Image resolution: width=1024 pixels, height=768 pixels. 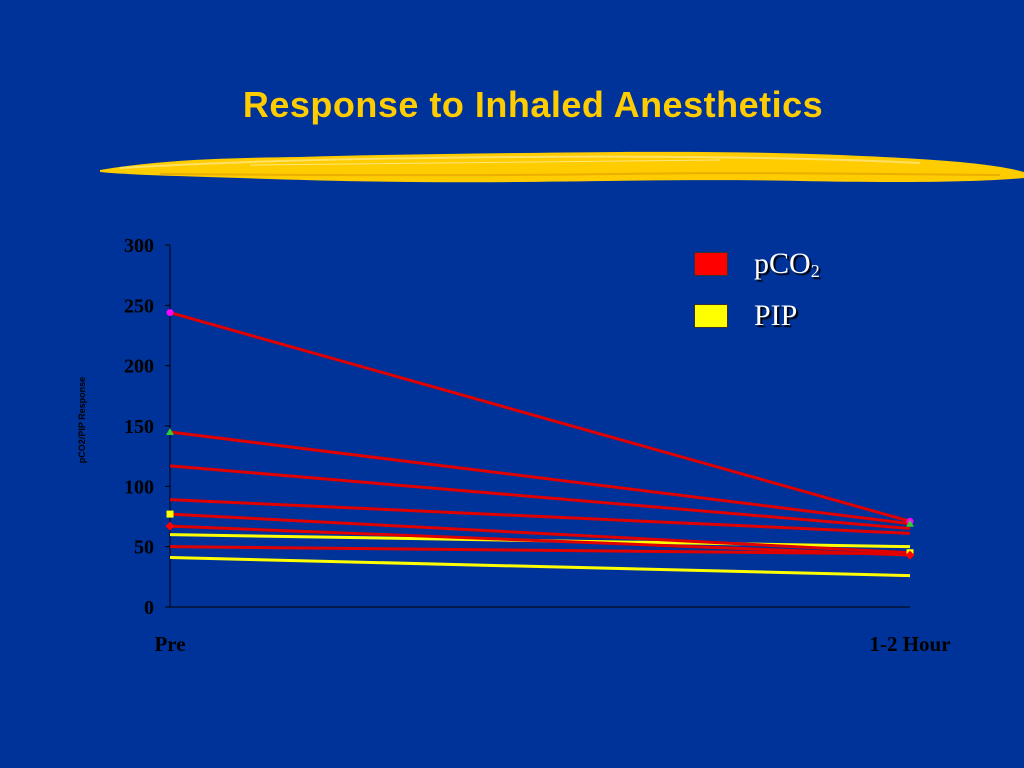 I want to click on legend-label-pip: PIP, so click(x=776, y=315).